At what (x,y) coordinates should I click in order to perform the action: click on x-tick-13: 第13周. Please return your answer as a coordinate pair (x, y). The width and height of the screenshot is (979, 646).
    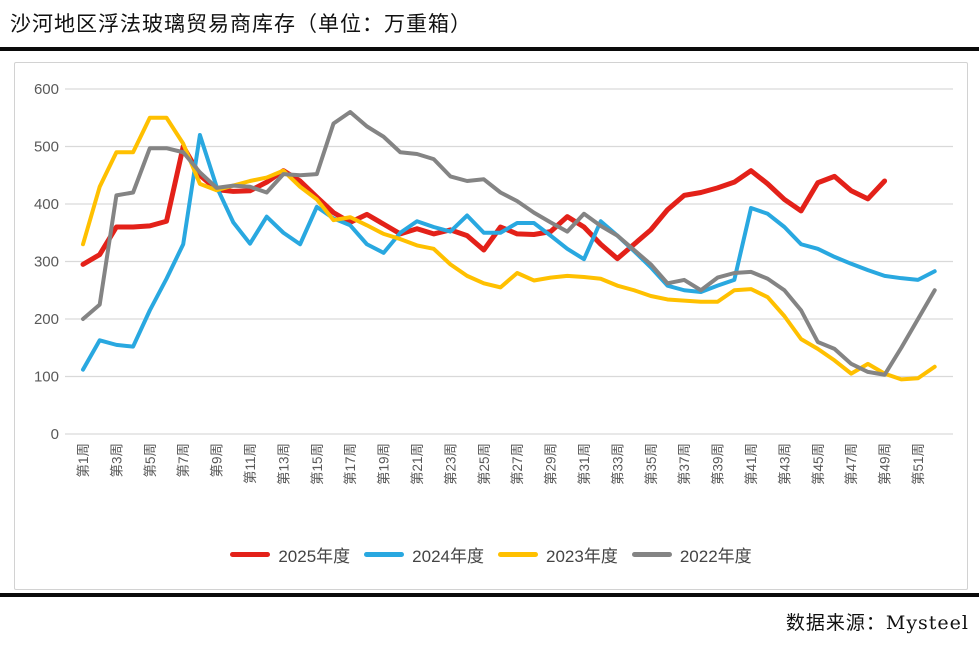
    Looking at the image, I should click on (283, 464).